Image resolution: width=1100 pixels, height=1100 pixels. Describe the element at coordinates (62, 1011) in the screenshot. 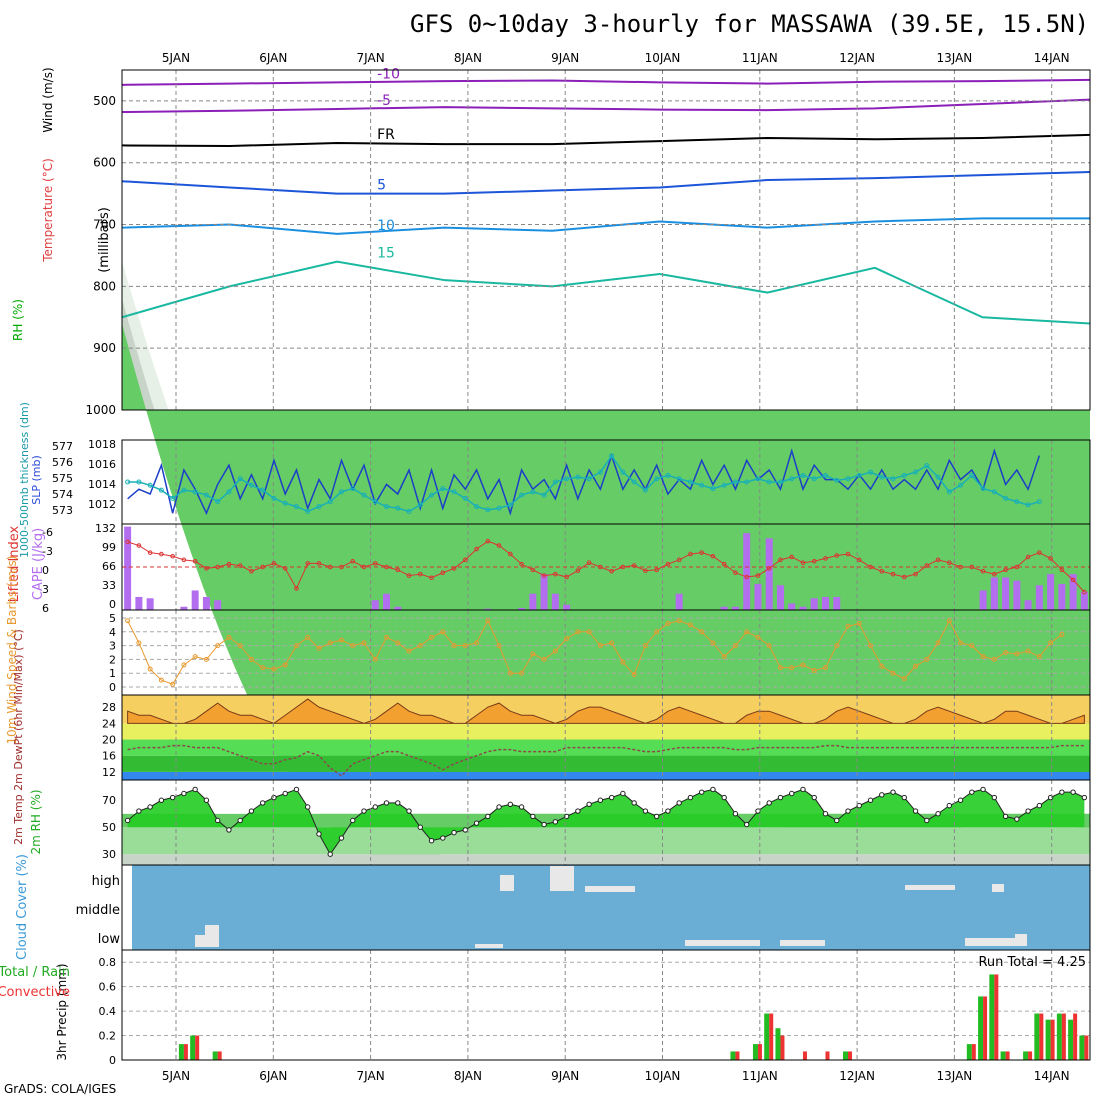

I see `precip-y-label: 3hr Precip (mm)` at that location.